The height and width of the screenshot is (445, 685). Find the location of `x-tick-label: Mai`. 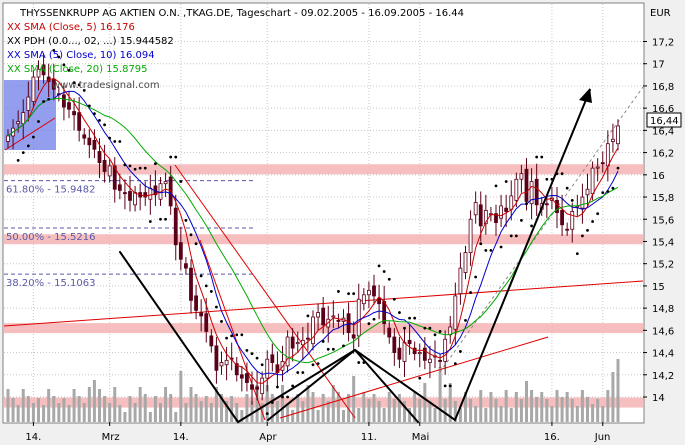

x-tick-label: Mai is located at coordinates (421, 437).